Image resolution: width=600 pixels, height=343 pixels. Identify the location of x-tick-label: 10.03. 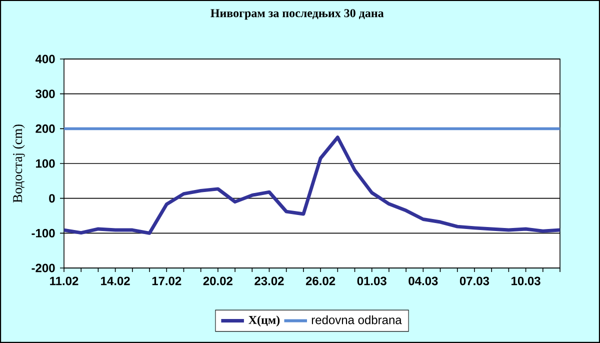
(526, 281).